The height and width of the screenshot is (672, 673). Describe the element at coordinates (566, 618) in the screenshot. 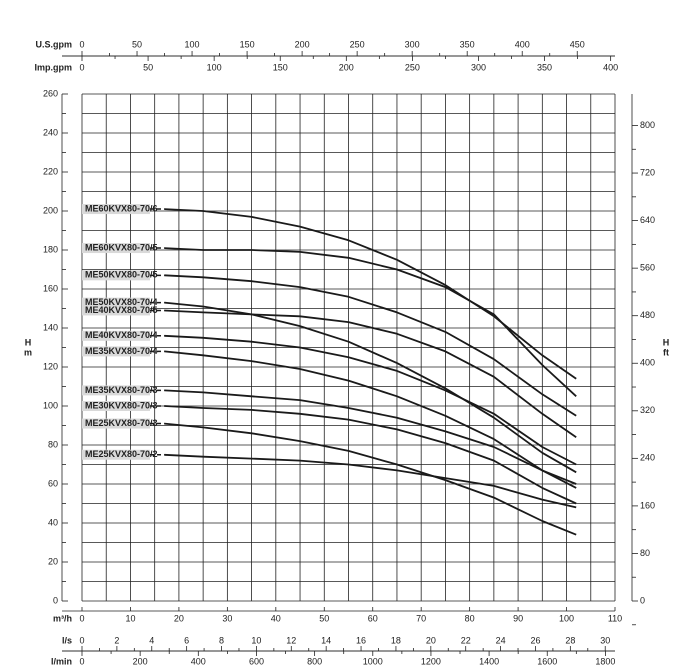

I see `x-tick-label: 100` at that location.